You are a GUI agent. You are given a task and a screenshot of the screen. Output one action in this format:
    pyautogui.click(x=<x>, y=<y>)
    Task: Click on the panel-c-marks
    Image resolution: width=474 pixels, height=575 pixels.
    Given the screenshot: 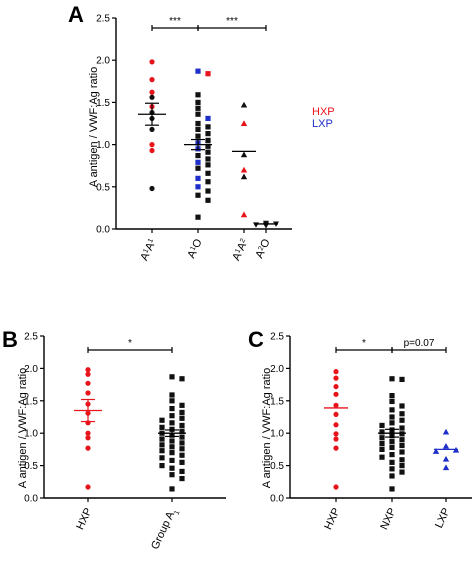 What is the action you would take?
    pyautogui.click(x=392, y=430)
    